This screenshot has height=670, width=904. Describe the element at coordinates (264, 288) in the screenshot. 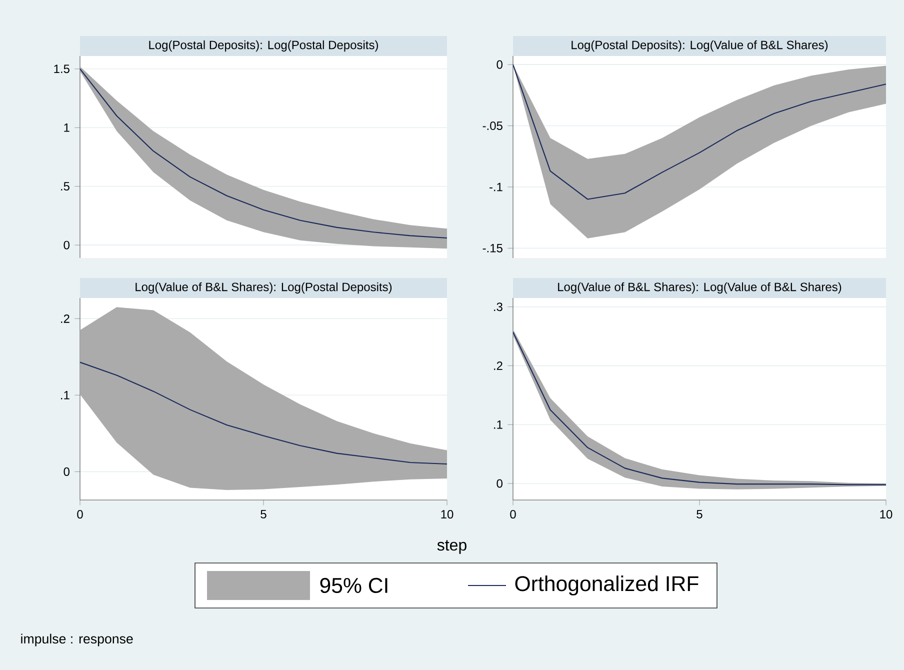

I see `chart-title: Log(Value of B&L Shares): Log(Postal Deposits)` at that location.